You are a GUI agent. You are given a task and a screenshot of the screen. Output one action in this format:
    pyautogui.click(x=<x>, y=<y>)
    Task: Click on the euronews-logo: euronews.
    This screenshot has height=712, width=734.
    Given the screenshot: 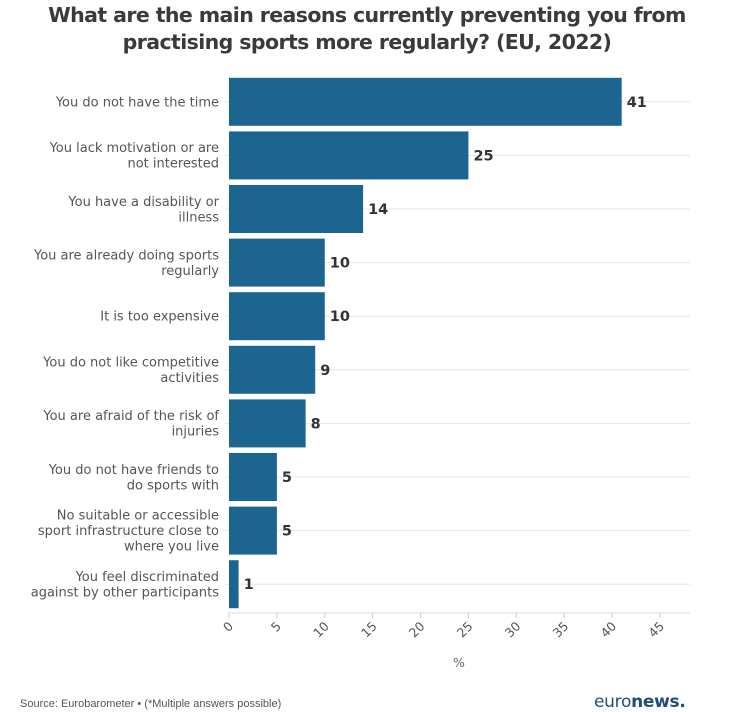 What is the action you would take?
    pyautogui.click(x=640, y=702)
    